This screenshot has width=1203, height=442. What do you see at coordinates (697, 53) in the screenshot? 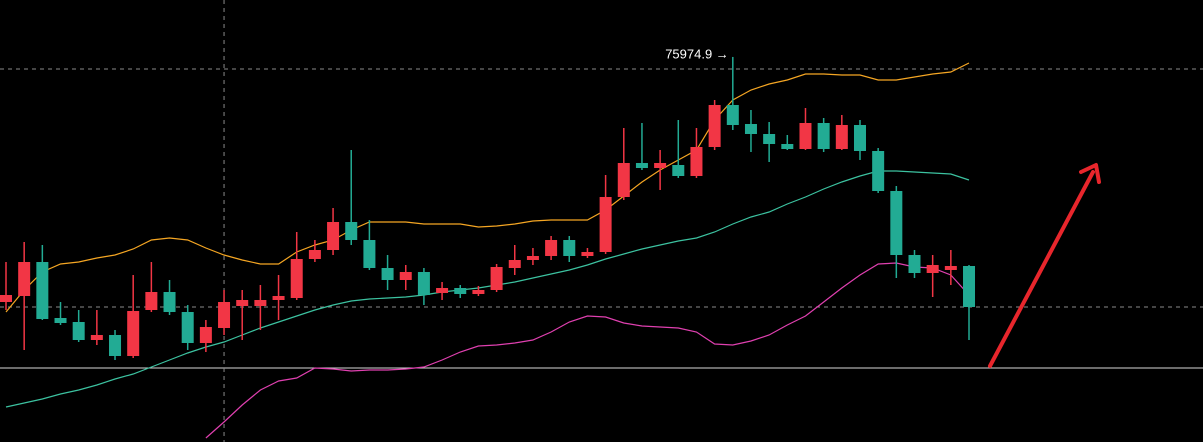
I see `high-annotation: 75974.9 →` at bounding box center [697, 53].